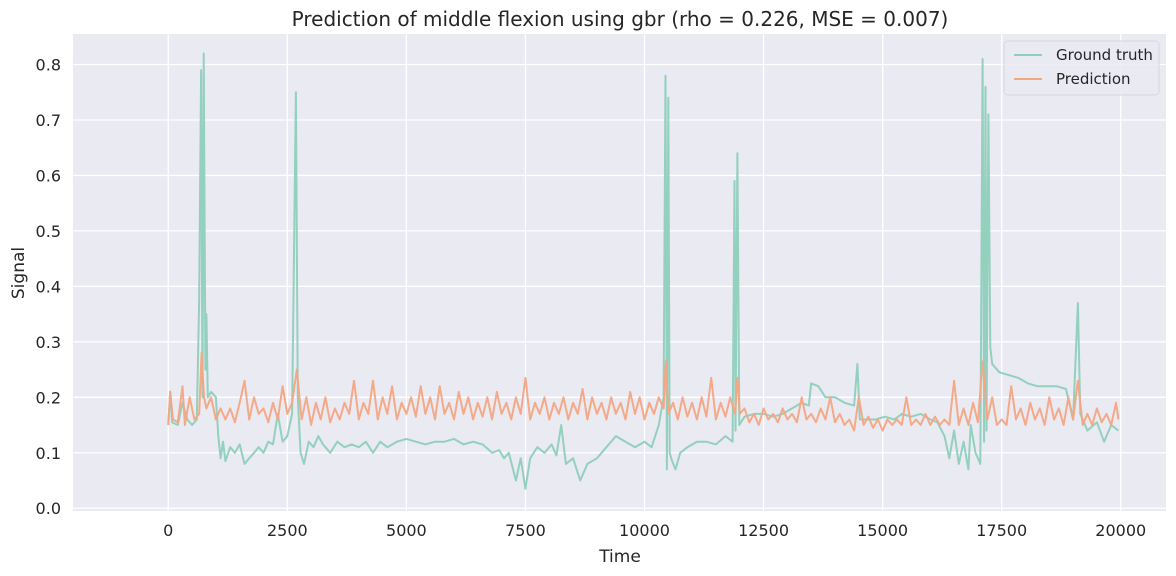  I want to click on y-tick-label: 0.3, so click(48, 342).